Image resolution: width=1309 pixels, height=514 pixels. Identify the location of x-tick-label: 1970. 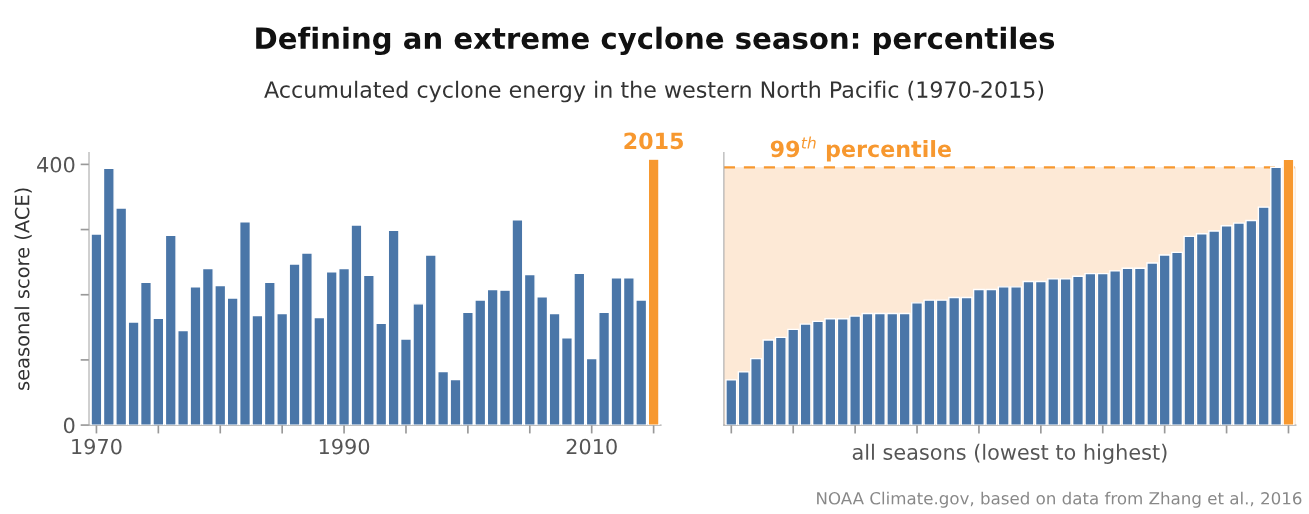
(97, 446).